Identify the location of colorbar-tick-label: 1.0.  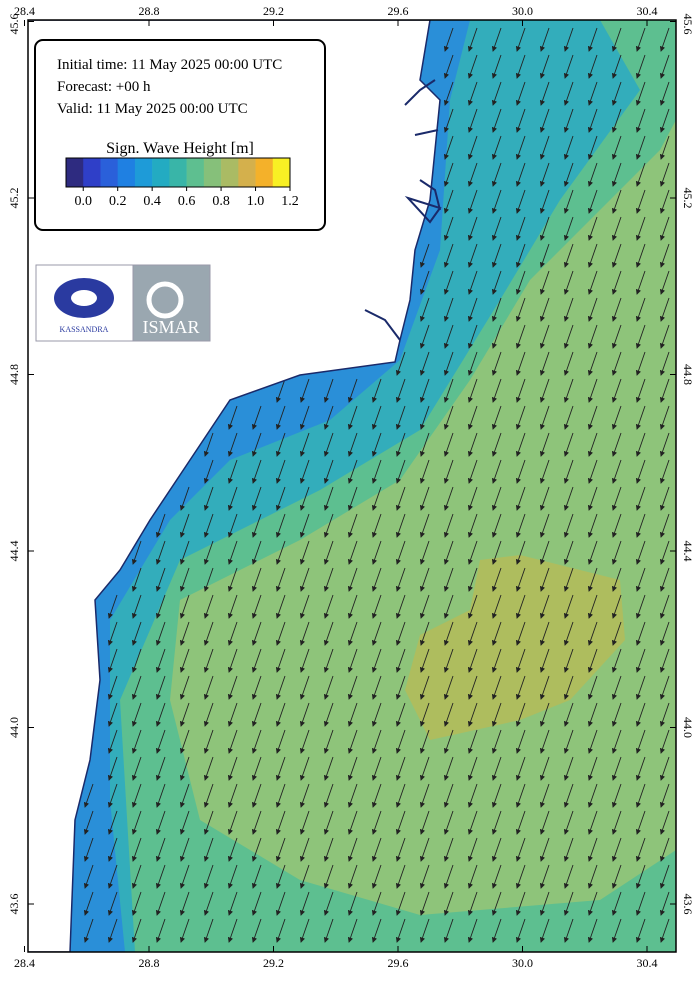
(256, 201).